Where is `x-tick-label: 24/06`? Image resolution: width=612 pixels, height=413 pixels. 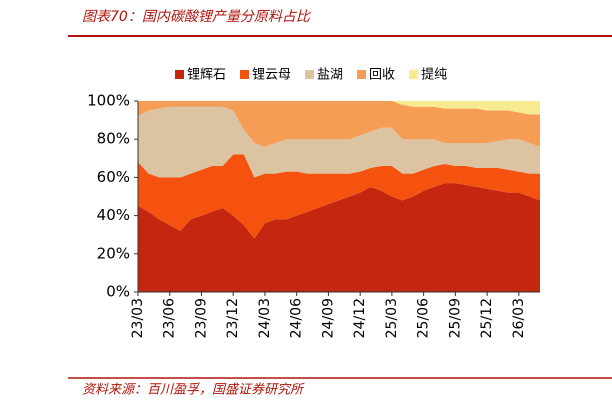
x-tick-label: 24/06 is located at coordinates (297, 318).